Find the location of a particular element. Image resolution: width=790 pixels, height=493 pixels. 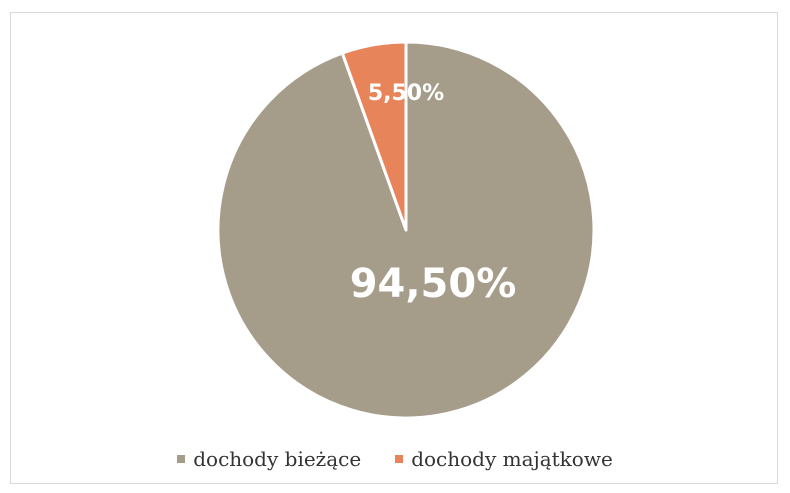

legend-item-dochody-majatkowe: dochody majątkowe is located at coordinates (504, 459).